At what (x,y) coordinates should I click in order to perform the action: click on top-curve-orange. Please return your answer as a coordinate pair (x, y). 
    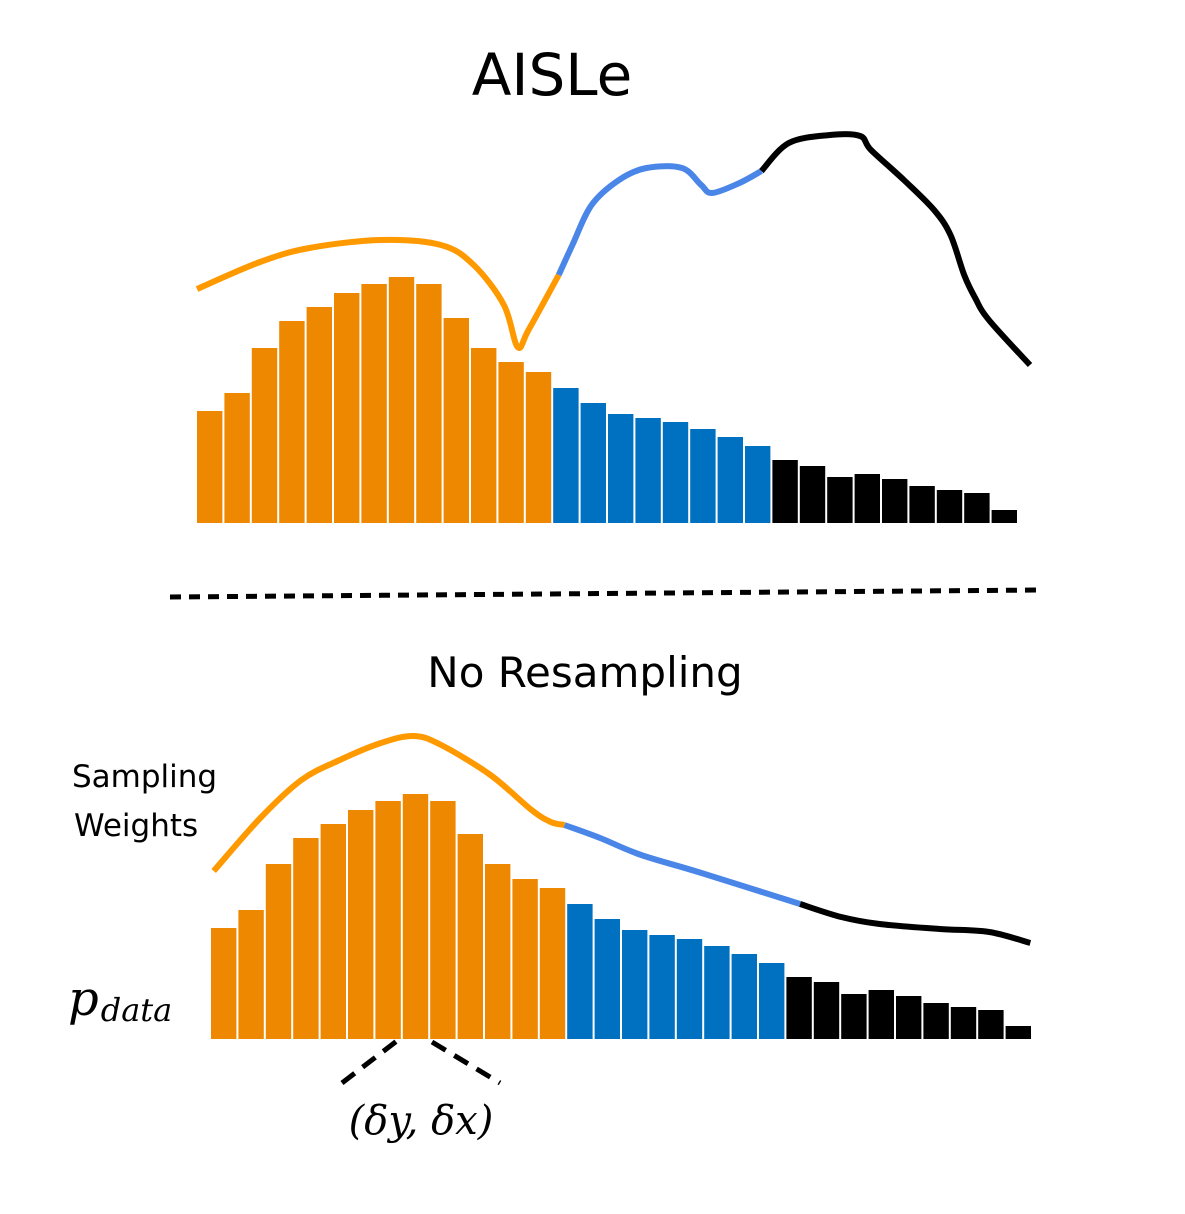
    Looking at the image, I should click on (378, 293).